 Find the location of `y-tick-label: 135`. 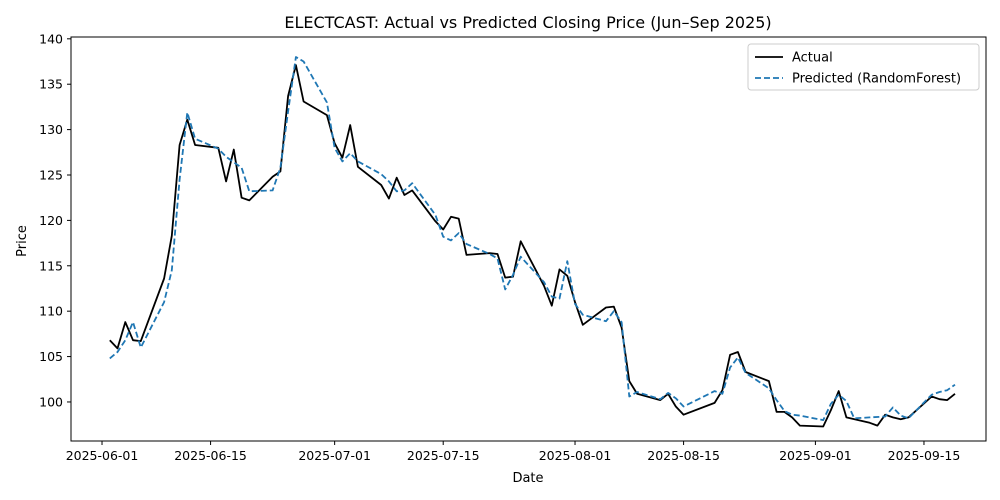

y-tick-label: 135 is located at coordinates (51, 84).